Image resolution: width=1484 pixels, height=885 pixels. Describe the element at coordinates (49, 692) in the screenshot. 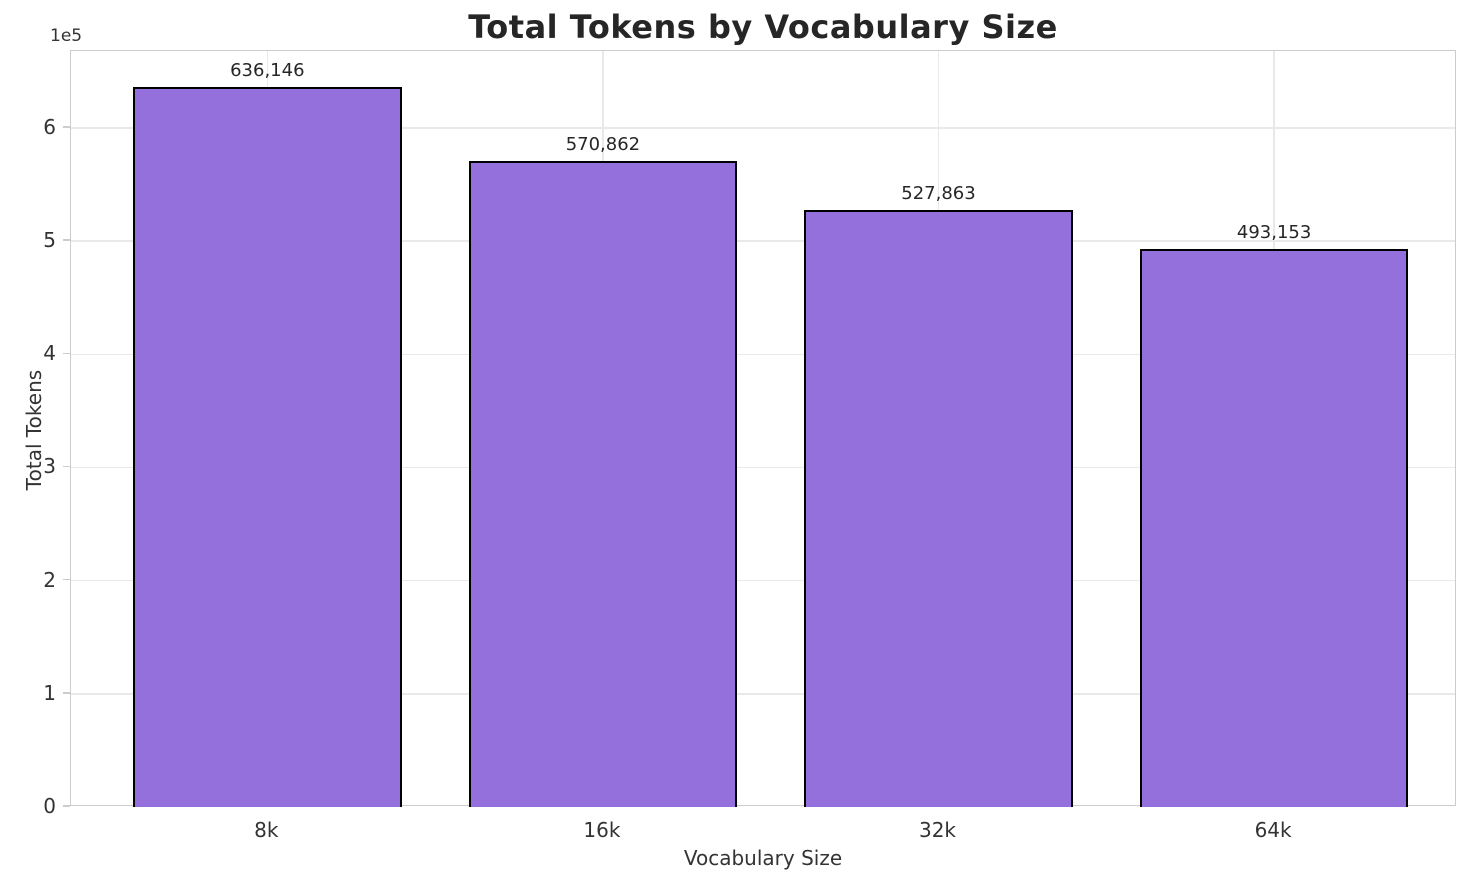

I see `y-tick-label: 1` at that location.